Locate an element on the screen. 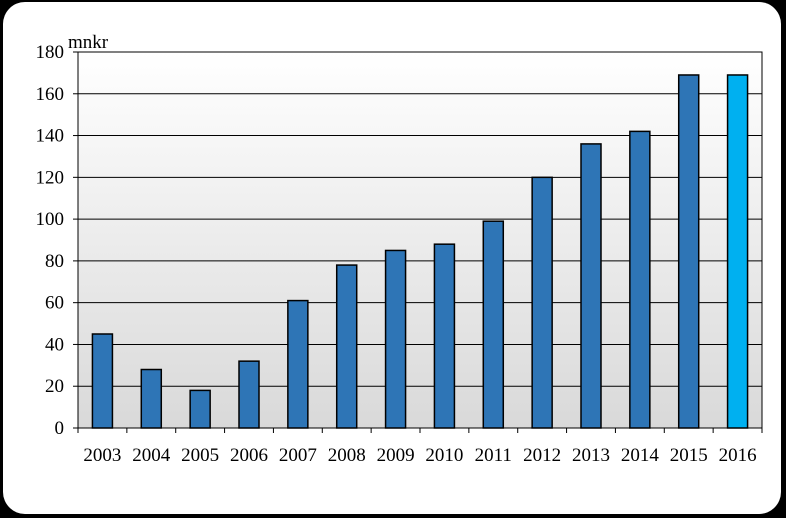 The height and width of the screenshot is (518, 786). bar-2003 is located at coordinates (102, 381).